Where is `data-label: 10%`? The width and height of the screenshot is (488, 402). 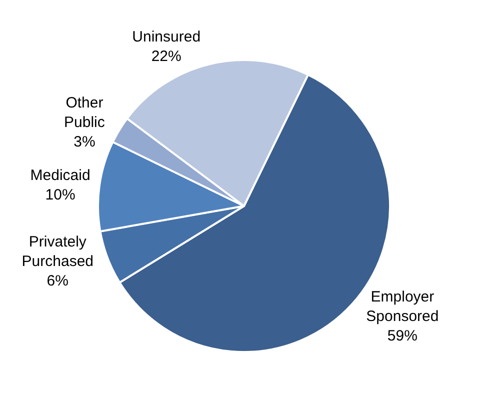 data-label: 10% is located at coordinates (60, 195).